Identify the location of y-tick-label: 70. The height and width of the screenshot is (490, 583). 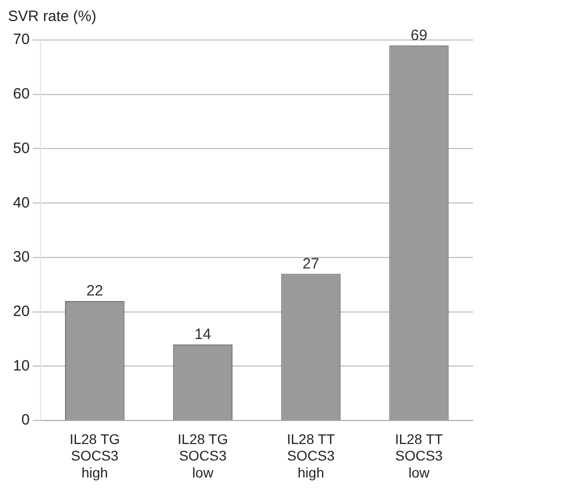
(21, 39).